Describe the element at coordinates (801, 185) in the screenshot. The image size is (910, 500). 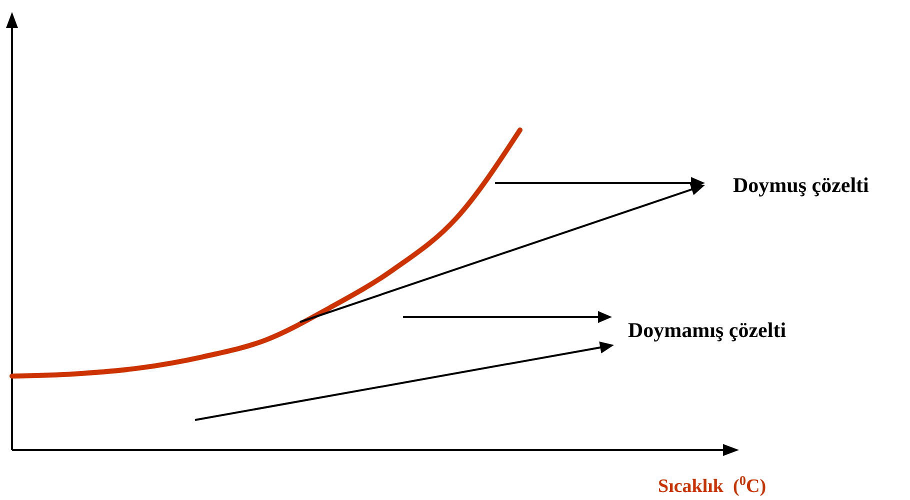
I see `text: Doymuş çözelti` at that location.